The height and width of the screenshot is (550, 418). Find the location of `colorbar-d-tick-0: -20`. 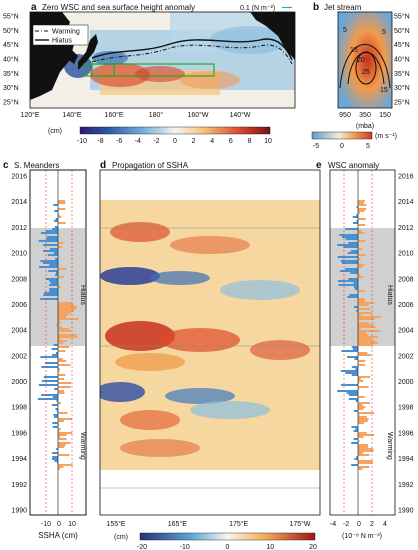

colorbar-d-tick-0: -20 is located at coordinates (142, 547).